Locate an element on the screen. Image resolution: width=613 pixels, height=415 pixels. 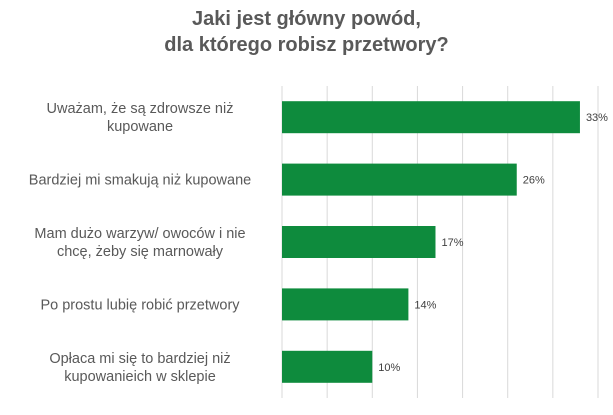
category-label-1-line-2: kupowane is located at coordinates (140, 127).